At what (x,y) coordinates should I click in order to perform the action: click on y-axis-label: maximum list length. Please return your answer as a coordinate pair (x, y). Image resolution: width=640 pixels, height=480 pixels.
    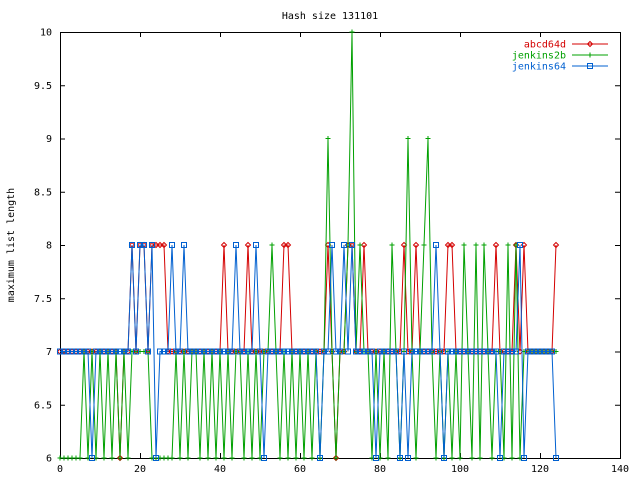
    Looking at the image, I should click on (11, 245).